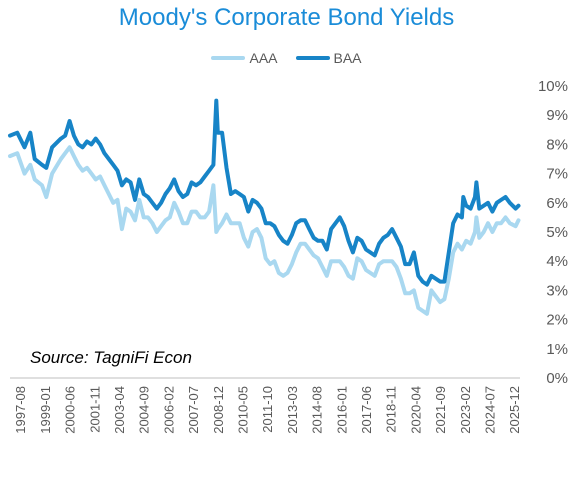 Image resolution: width=573 pixels, height=478 pixels. I want to click on y-tick-label: 6%, so click(557, 203).